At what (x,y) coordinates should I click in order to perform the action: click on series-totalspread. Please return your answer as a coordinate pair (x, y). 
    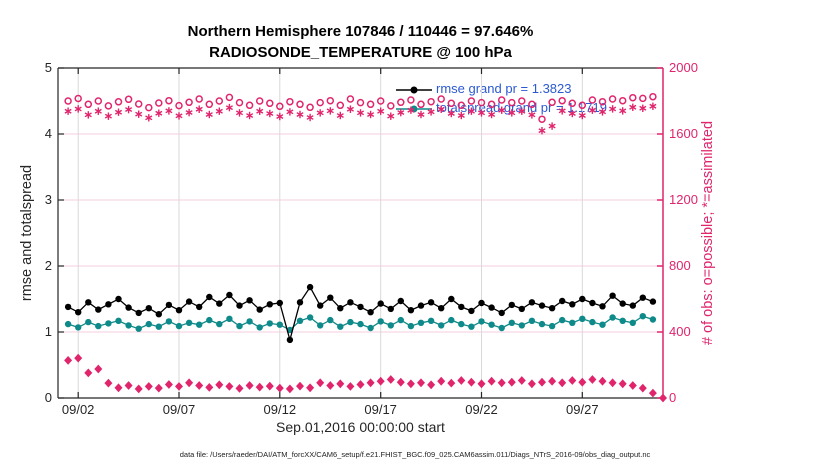
    Looking at the image, I should click on (360, 323).